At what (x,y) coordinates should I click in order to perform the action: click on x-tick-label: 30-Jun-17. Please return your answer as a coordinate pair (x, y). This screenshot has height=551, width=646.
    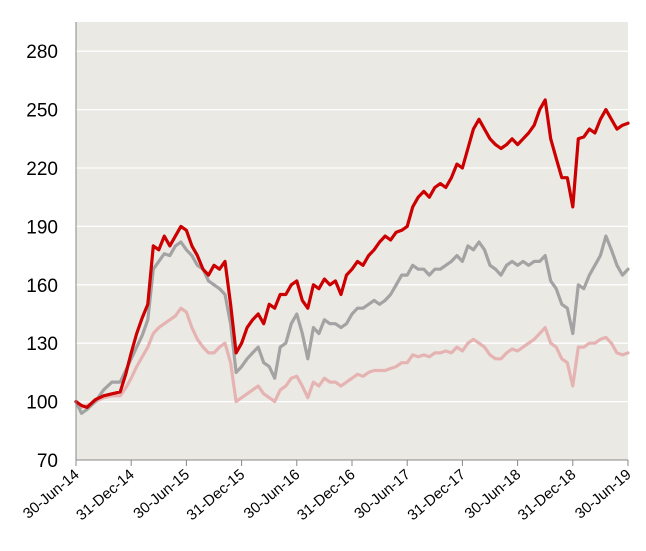
    Looking at the image, I should click on (382, 494).